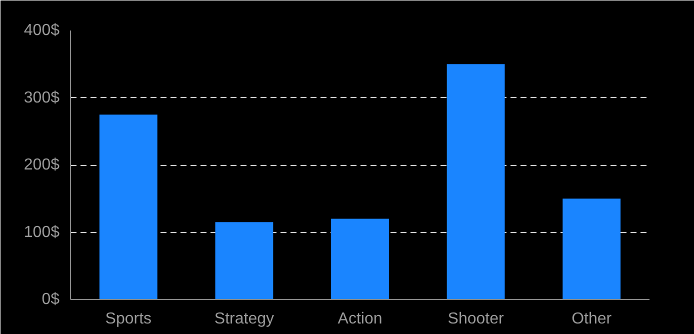 Image resolution: width=694 pixels, height=334 pixels. What do you see at coordinates (476, 319) in the screenshot?
I see `x-tick-label: Shooter` at bounding box center [476, 319].